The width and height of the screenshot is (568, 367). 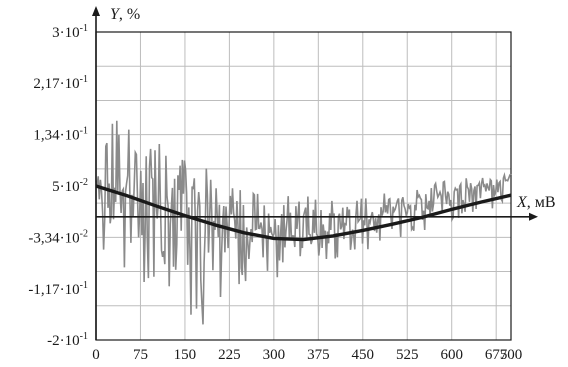 I want to click on x-tick-label: 450, so click(x=363, y=355).